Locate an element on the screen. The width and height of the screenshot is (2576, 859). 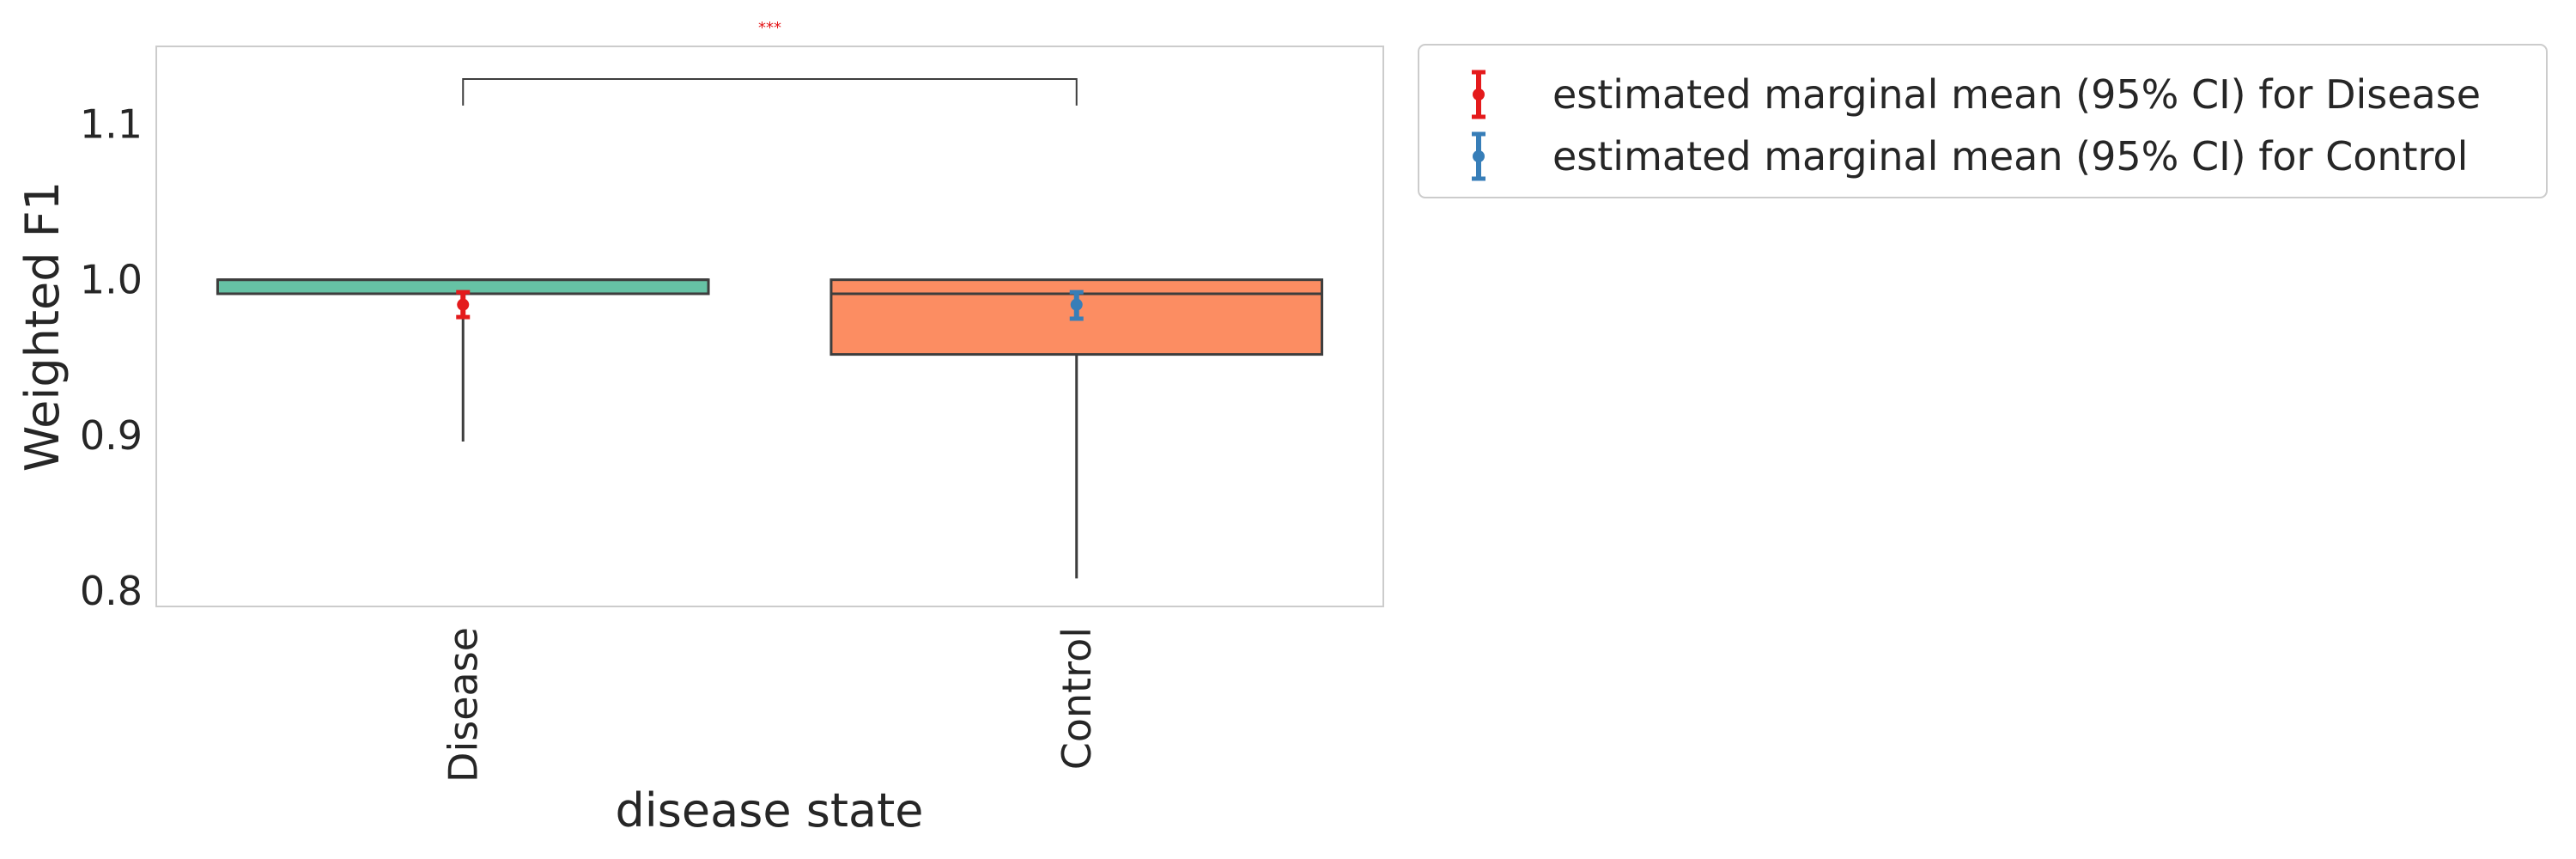
y-axis-label: Weighted F1 is located at coordinates (42, 327).